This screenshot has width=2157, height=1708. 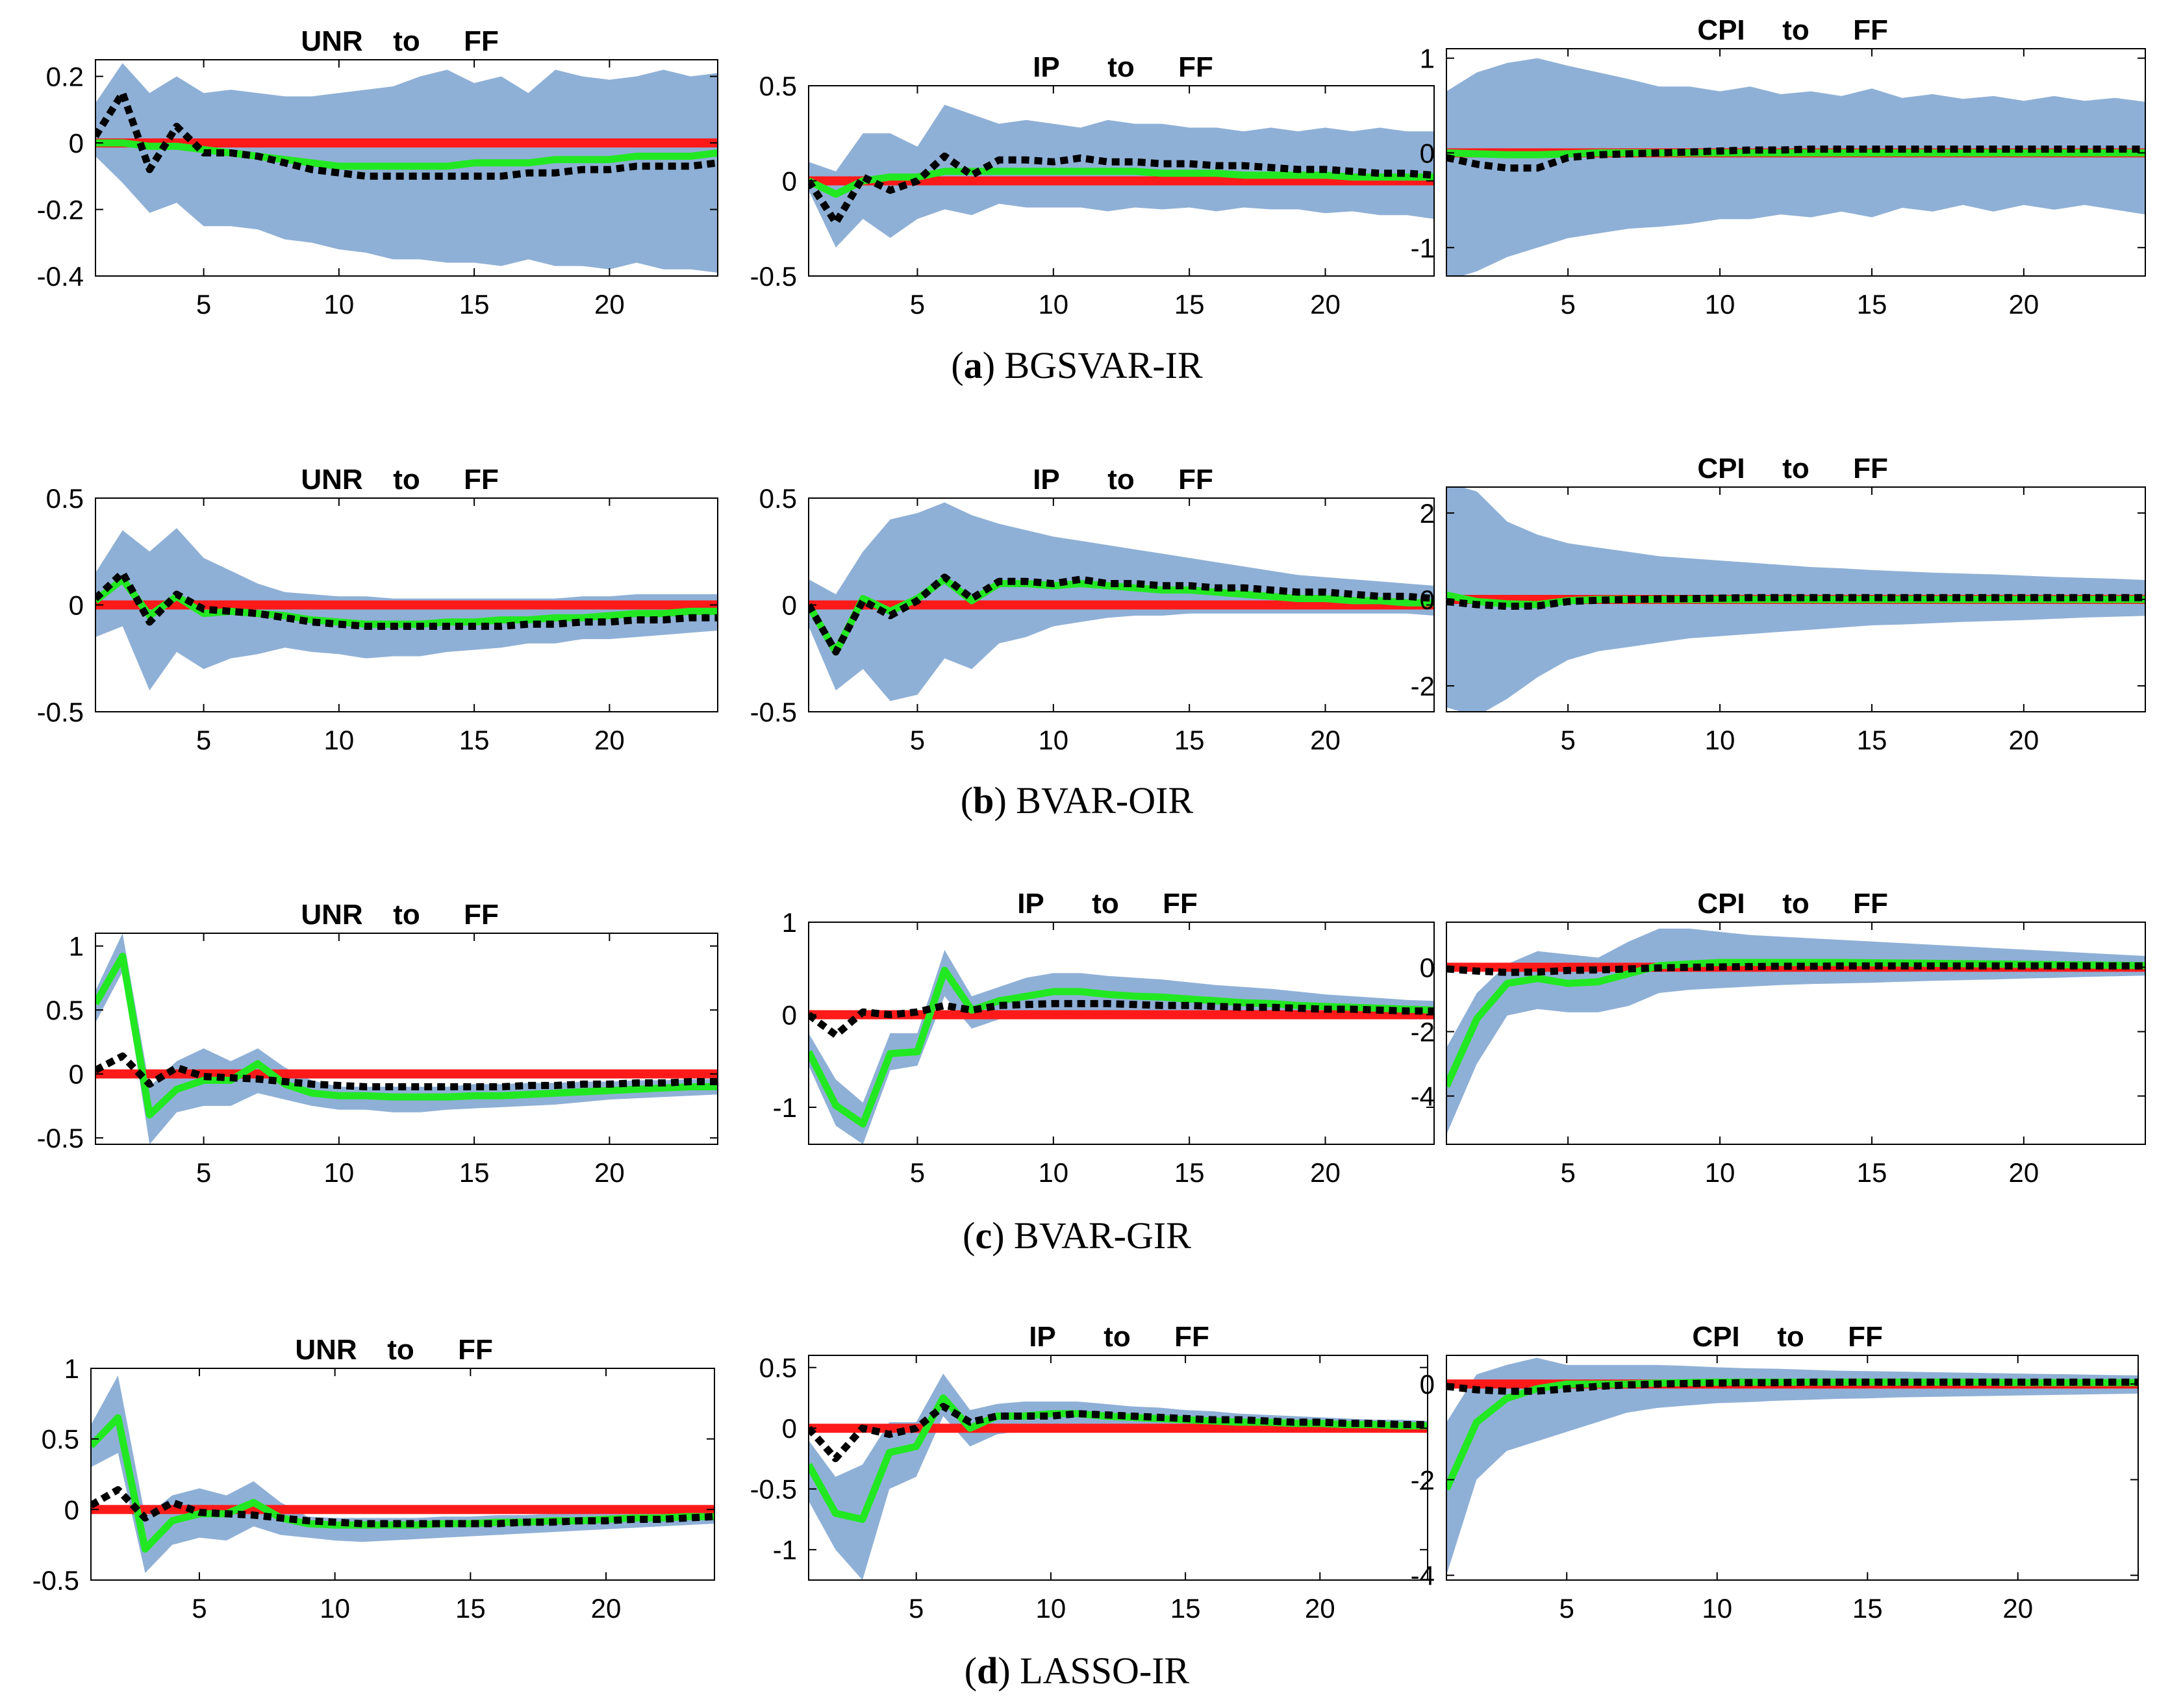 I want to click on panel-d2: 5 10 15 20 0.5 0 -0.5 -1 IP to FF, so click(x=1089, y=1472).